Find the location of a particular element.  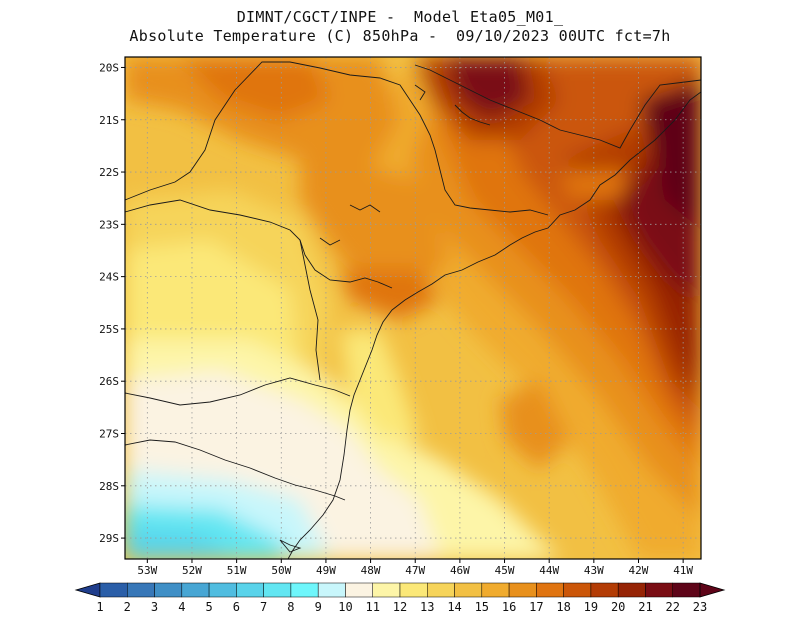

colorbar-label: 8 is located at coordinates (290, 607).